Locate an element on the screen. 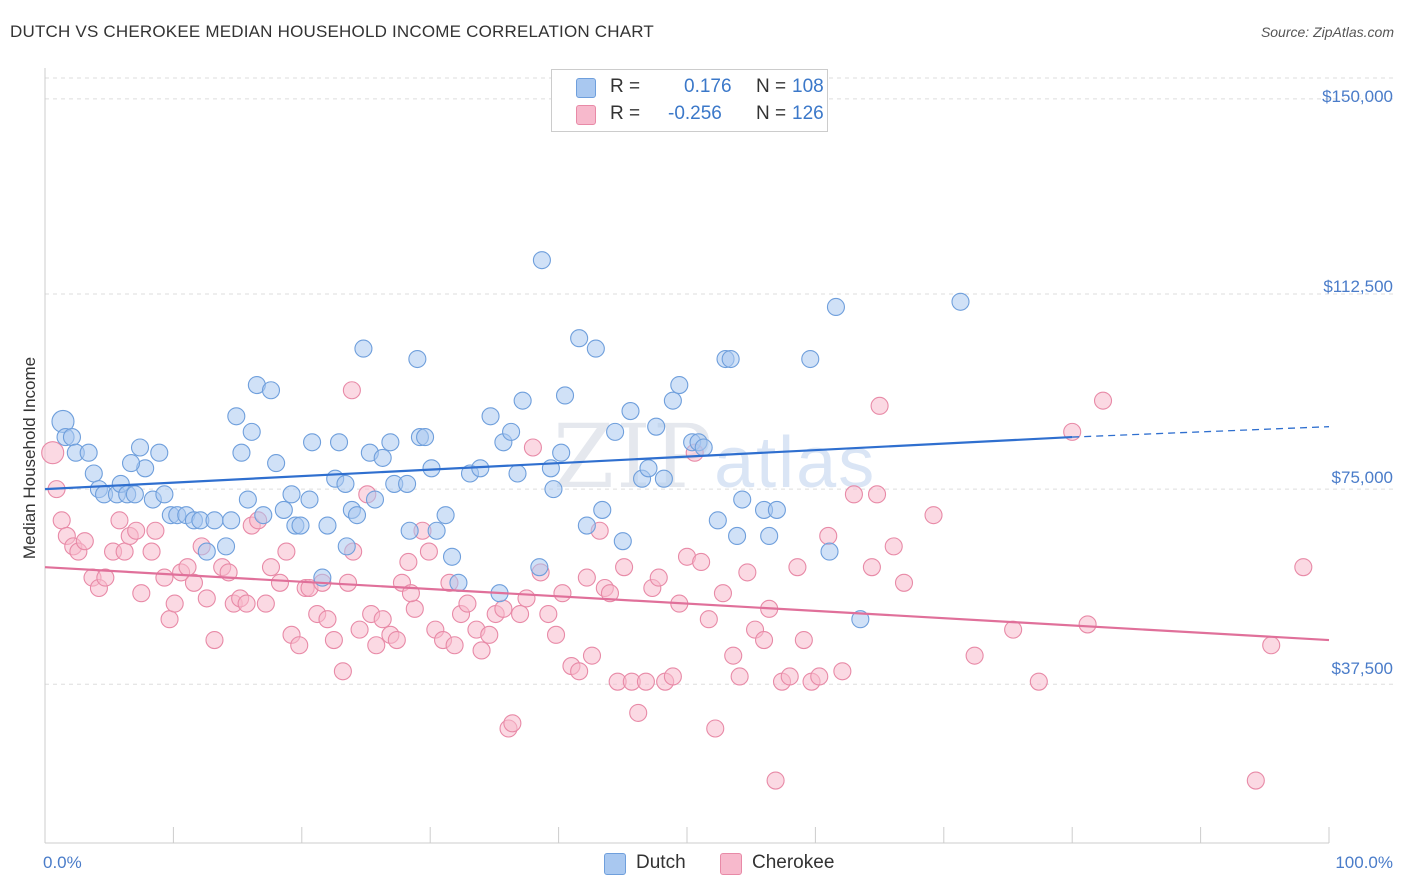 The width and height of the screenshot is (1406, 892). cherokee-trend-line is located at coordinates (687, 604).